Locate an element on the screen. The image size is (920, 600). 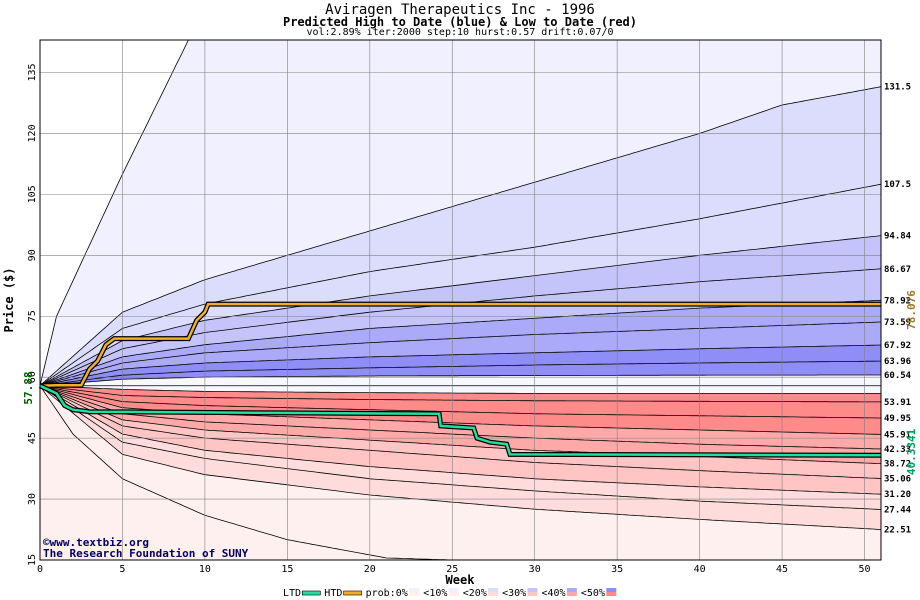
x-tick-label: 0 is located at coordinates (40, 569).